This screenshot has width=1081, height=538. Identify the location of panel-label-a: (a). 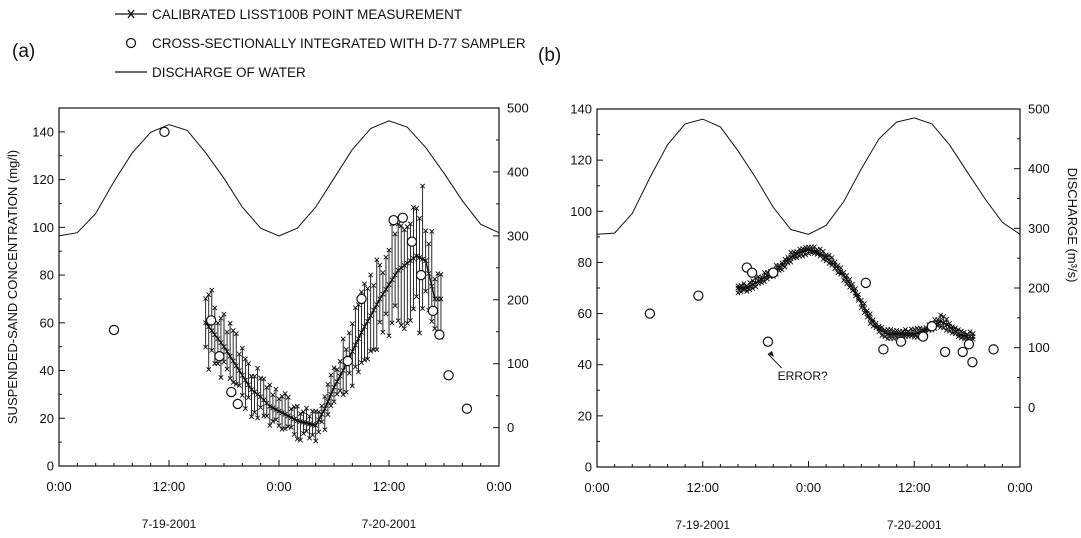
(23, 51).